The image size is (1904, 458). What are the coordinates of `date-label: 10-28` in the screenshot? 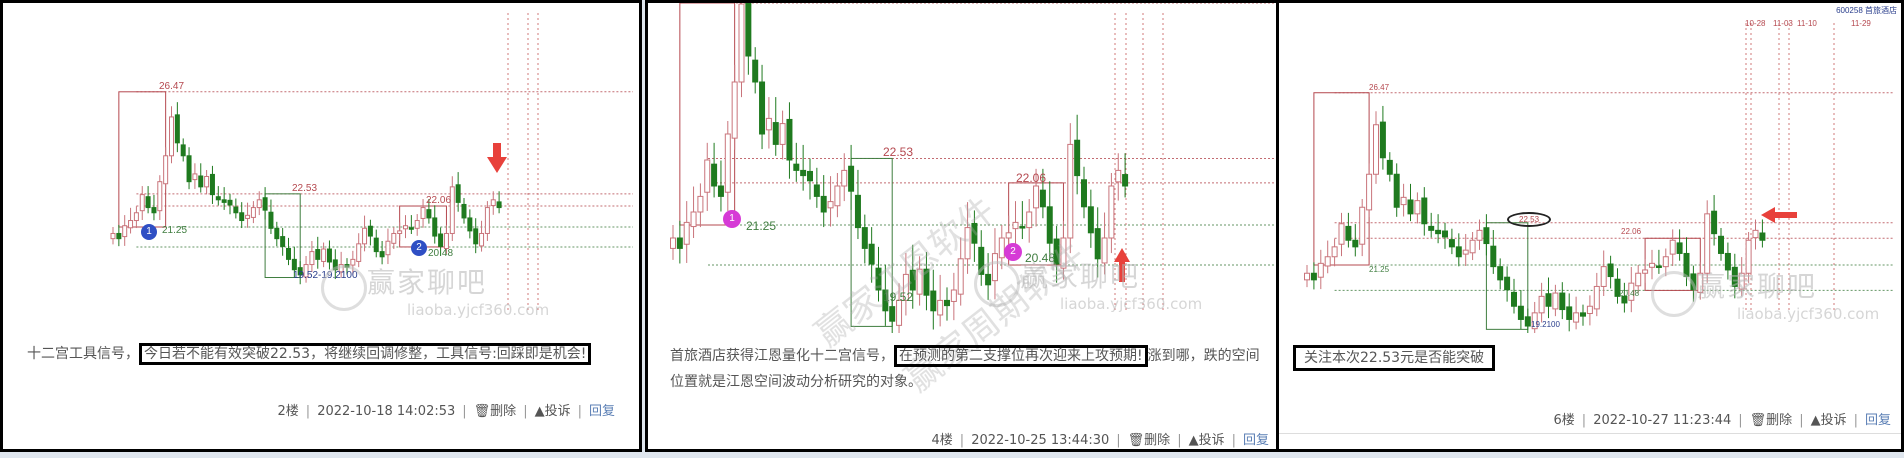 It's located at (1755, 23).